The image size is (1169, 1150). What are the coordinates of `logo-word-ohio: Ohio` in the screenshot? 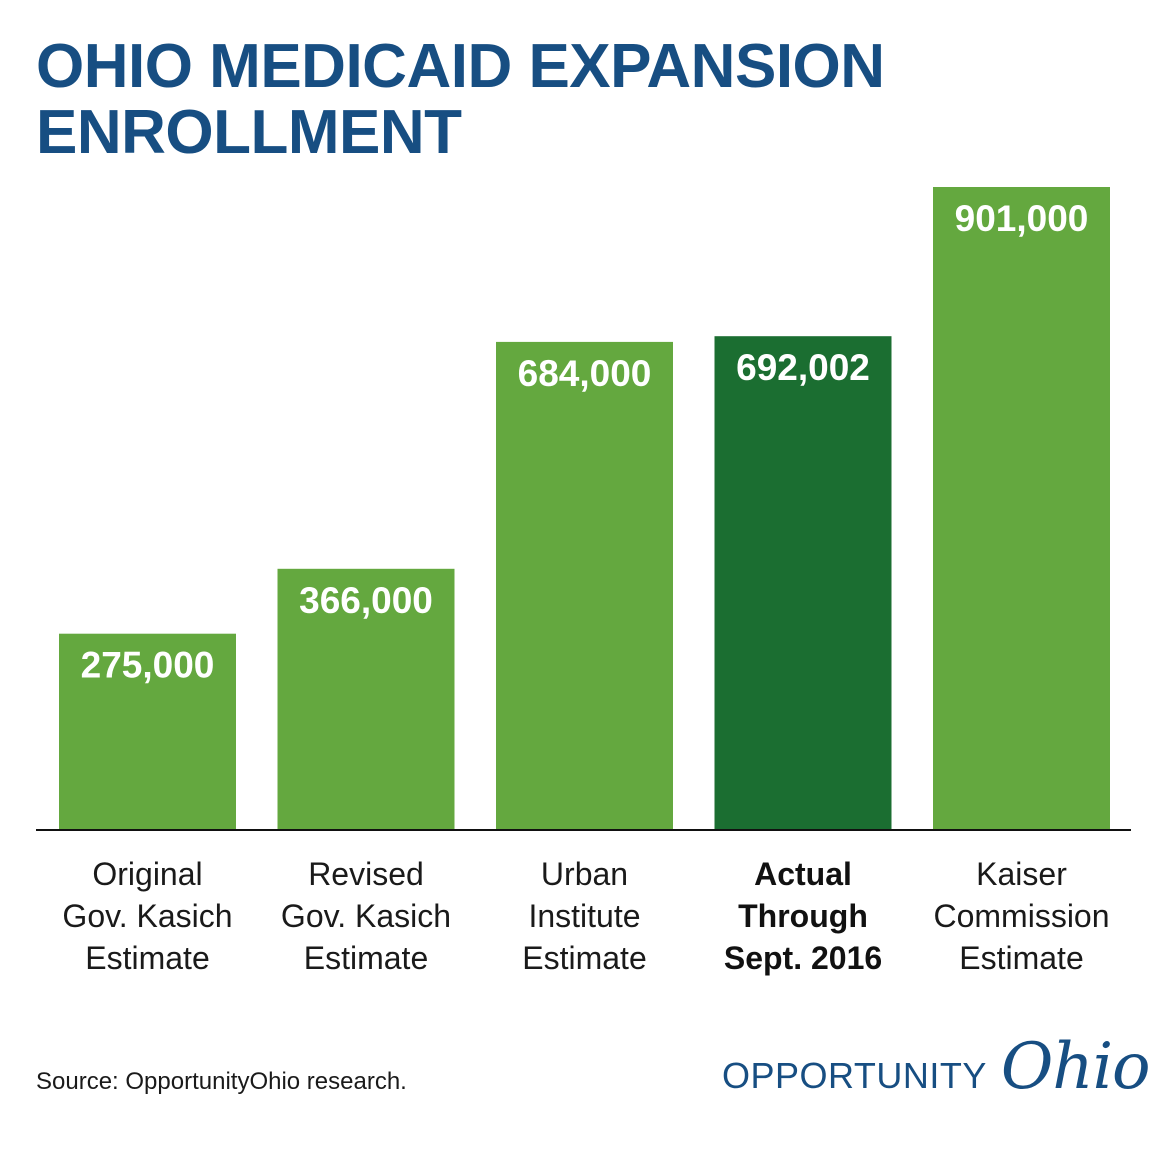 It's located at (1075, 1067).